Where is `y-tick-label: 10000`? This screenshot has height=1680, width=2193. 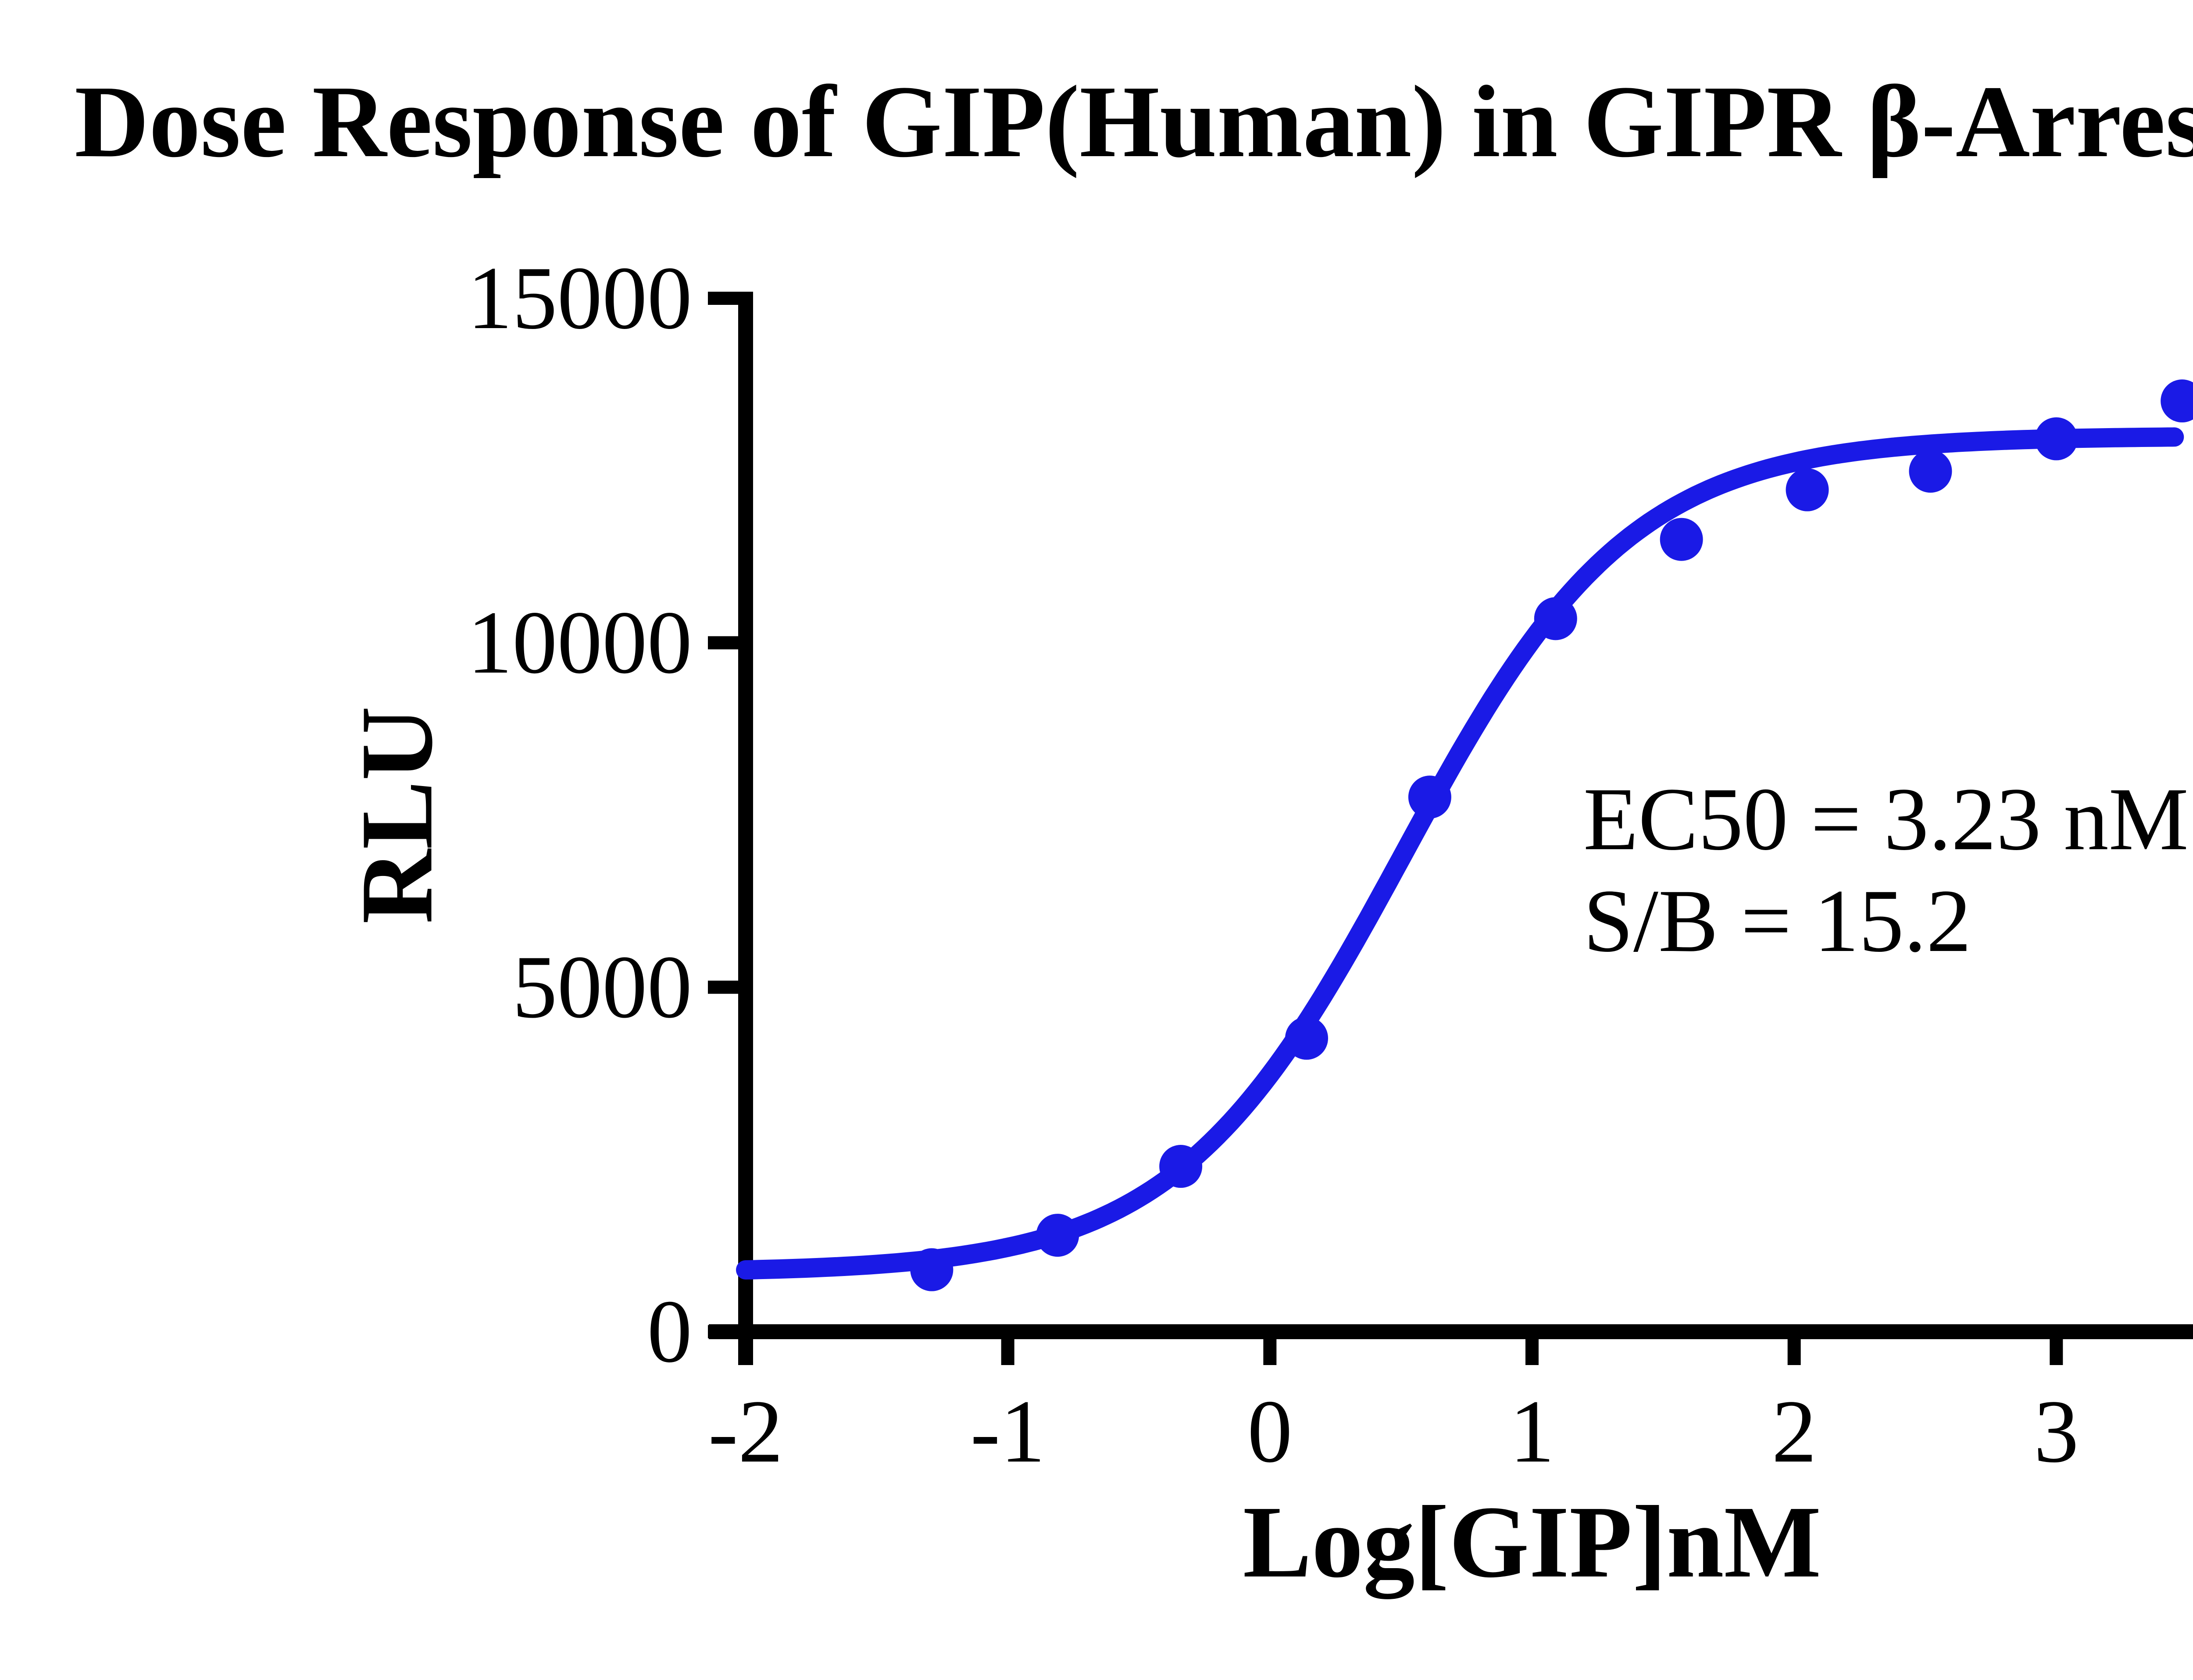 y-tick-label: 10000 is located at coordinates (580, 643).